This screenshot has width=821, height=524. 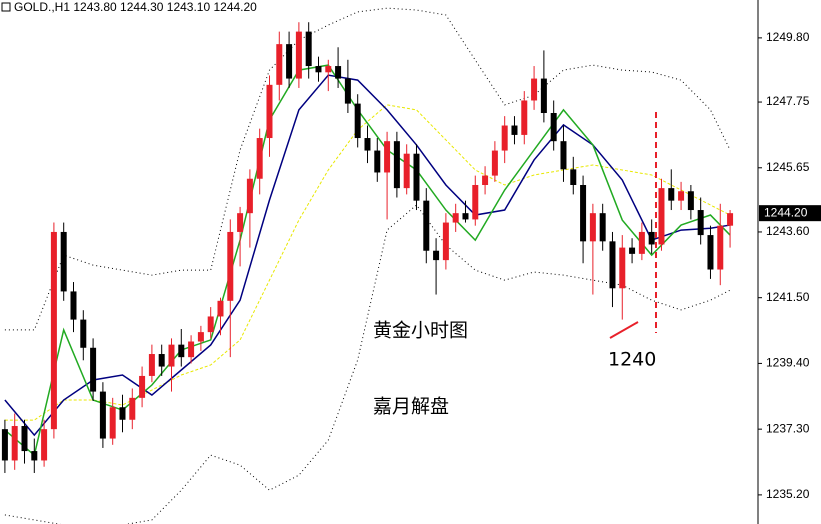 What do you see at coordinates (420, 331) in the screenshot?
I see `annotation: 黄金小时图` at bounding box center [420, 331].